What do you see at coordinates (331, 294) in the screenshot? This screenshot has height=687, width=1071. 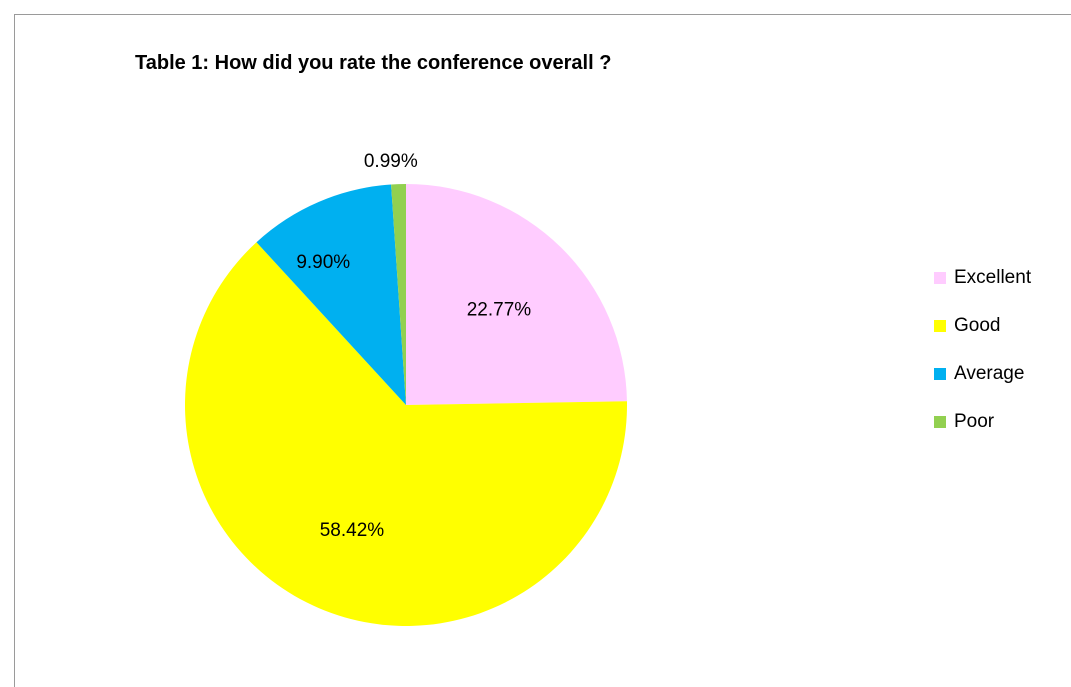 I see `pie-slice-average` at bounding box center [331, 294].